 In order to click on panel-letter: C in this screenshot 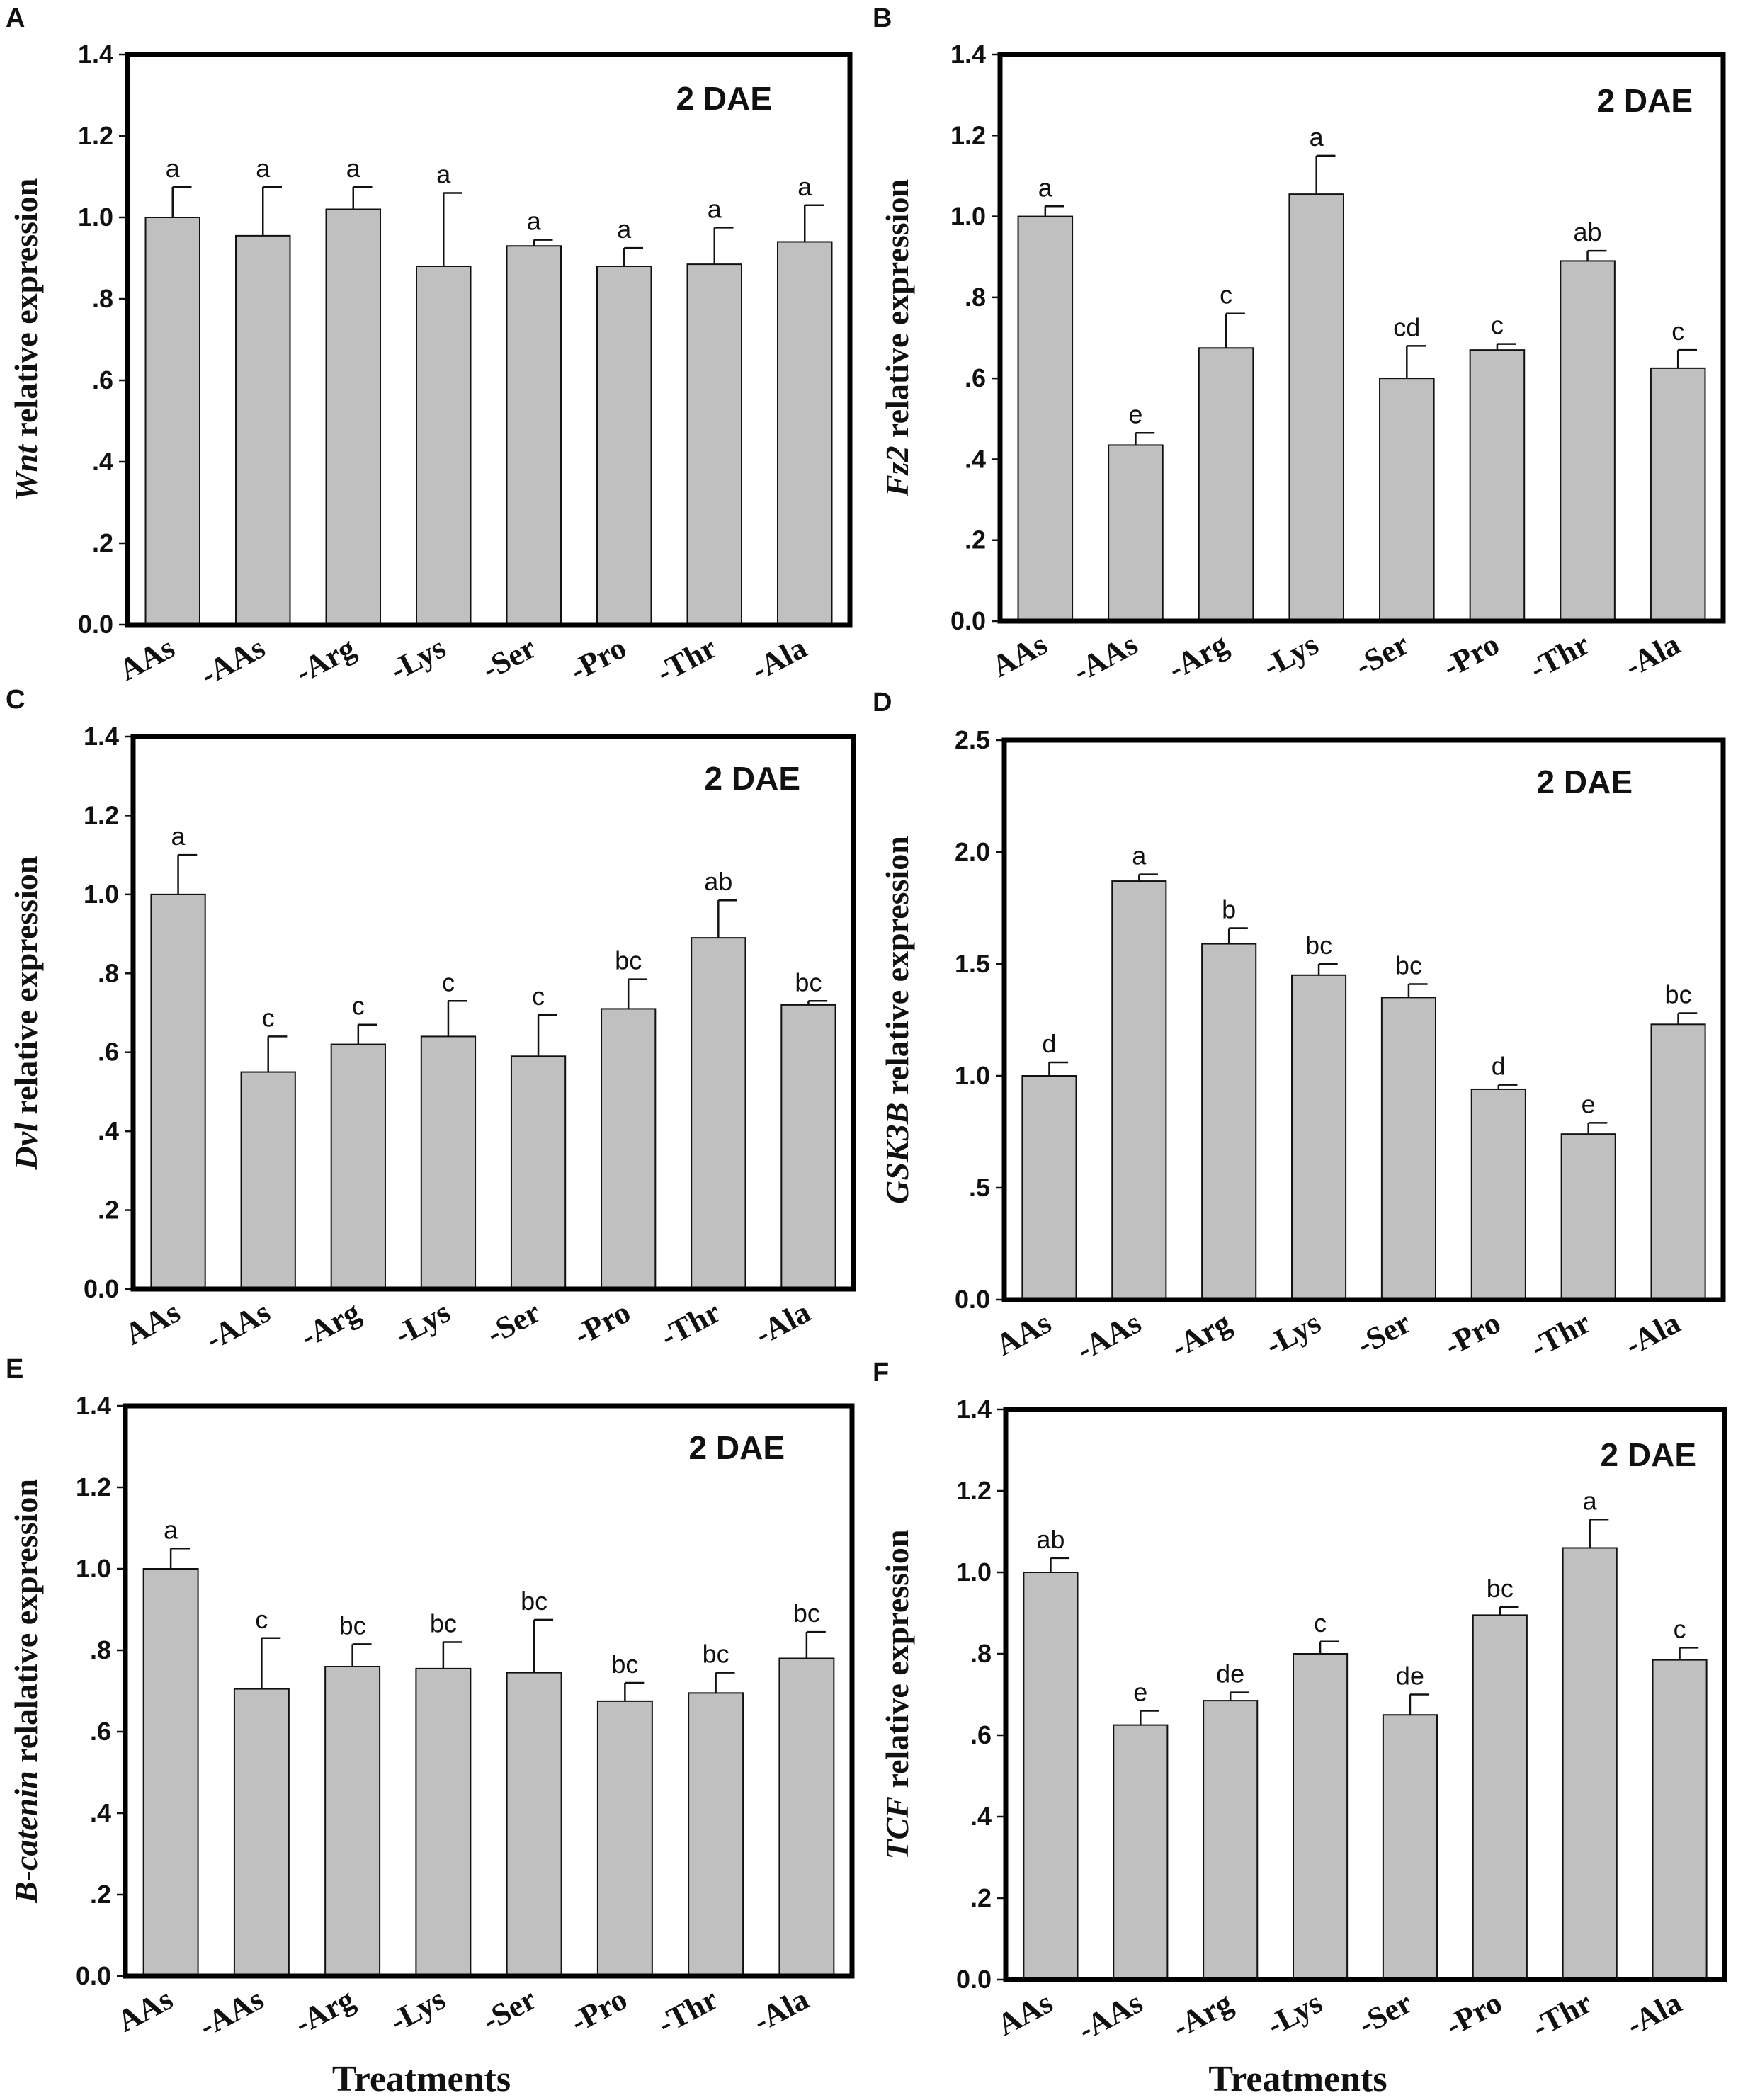, I will do `click(15, 700)`.